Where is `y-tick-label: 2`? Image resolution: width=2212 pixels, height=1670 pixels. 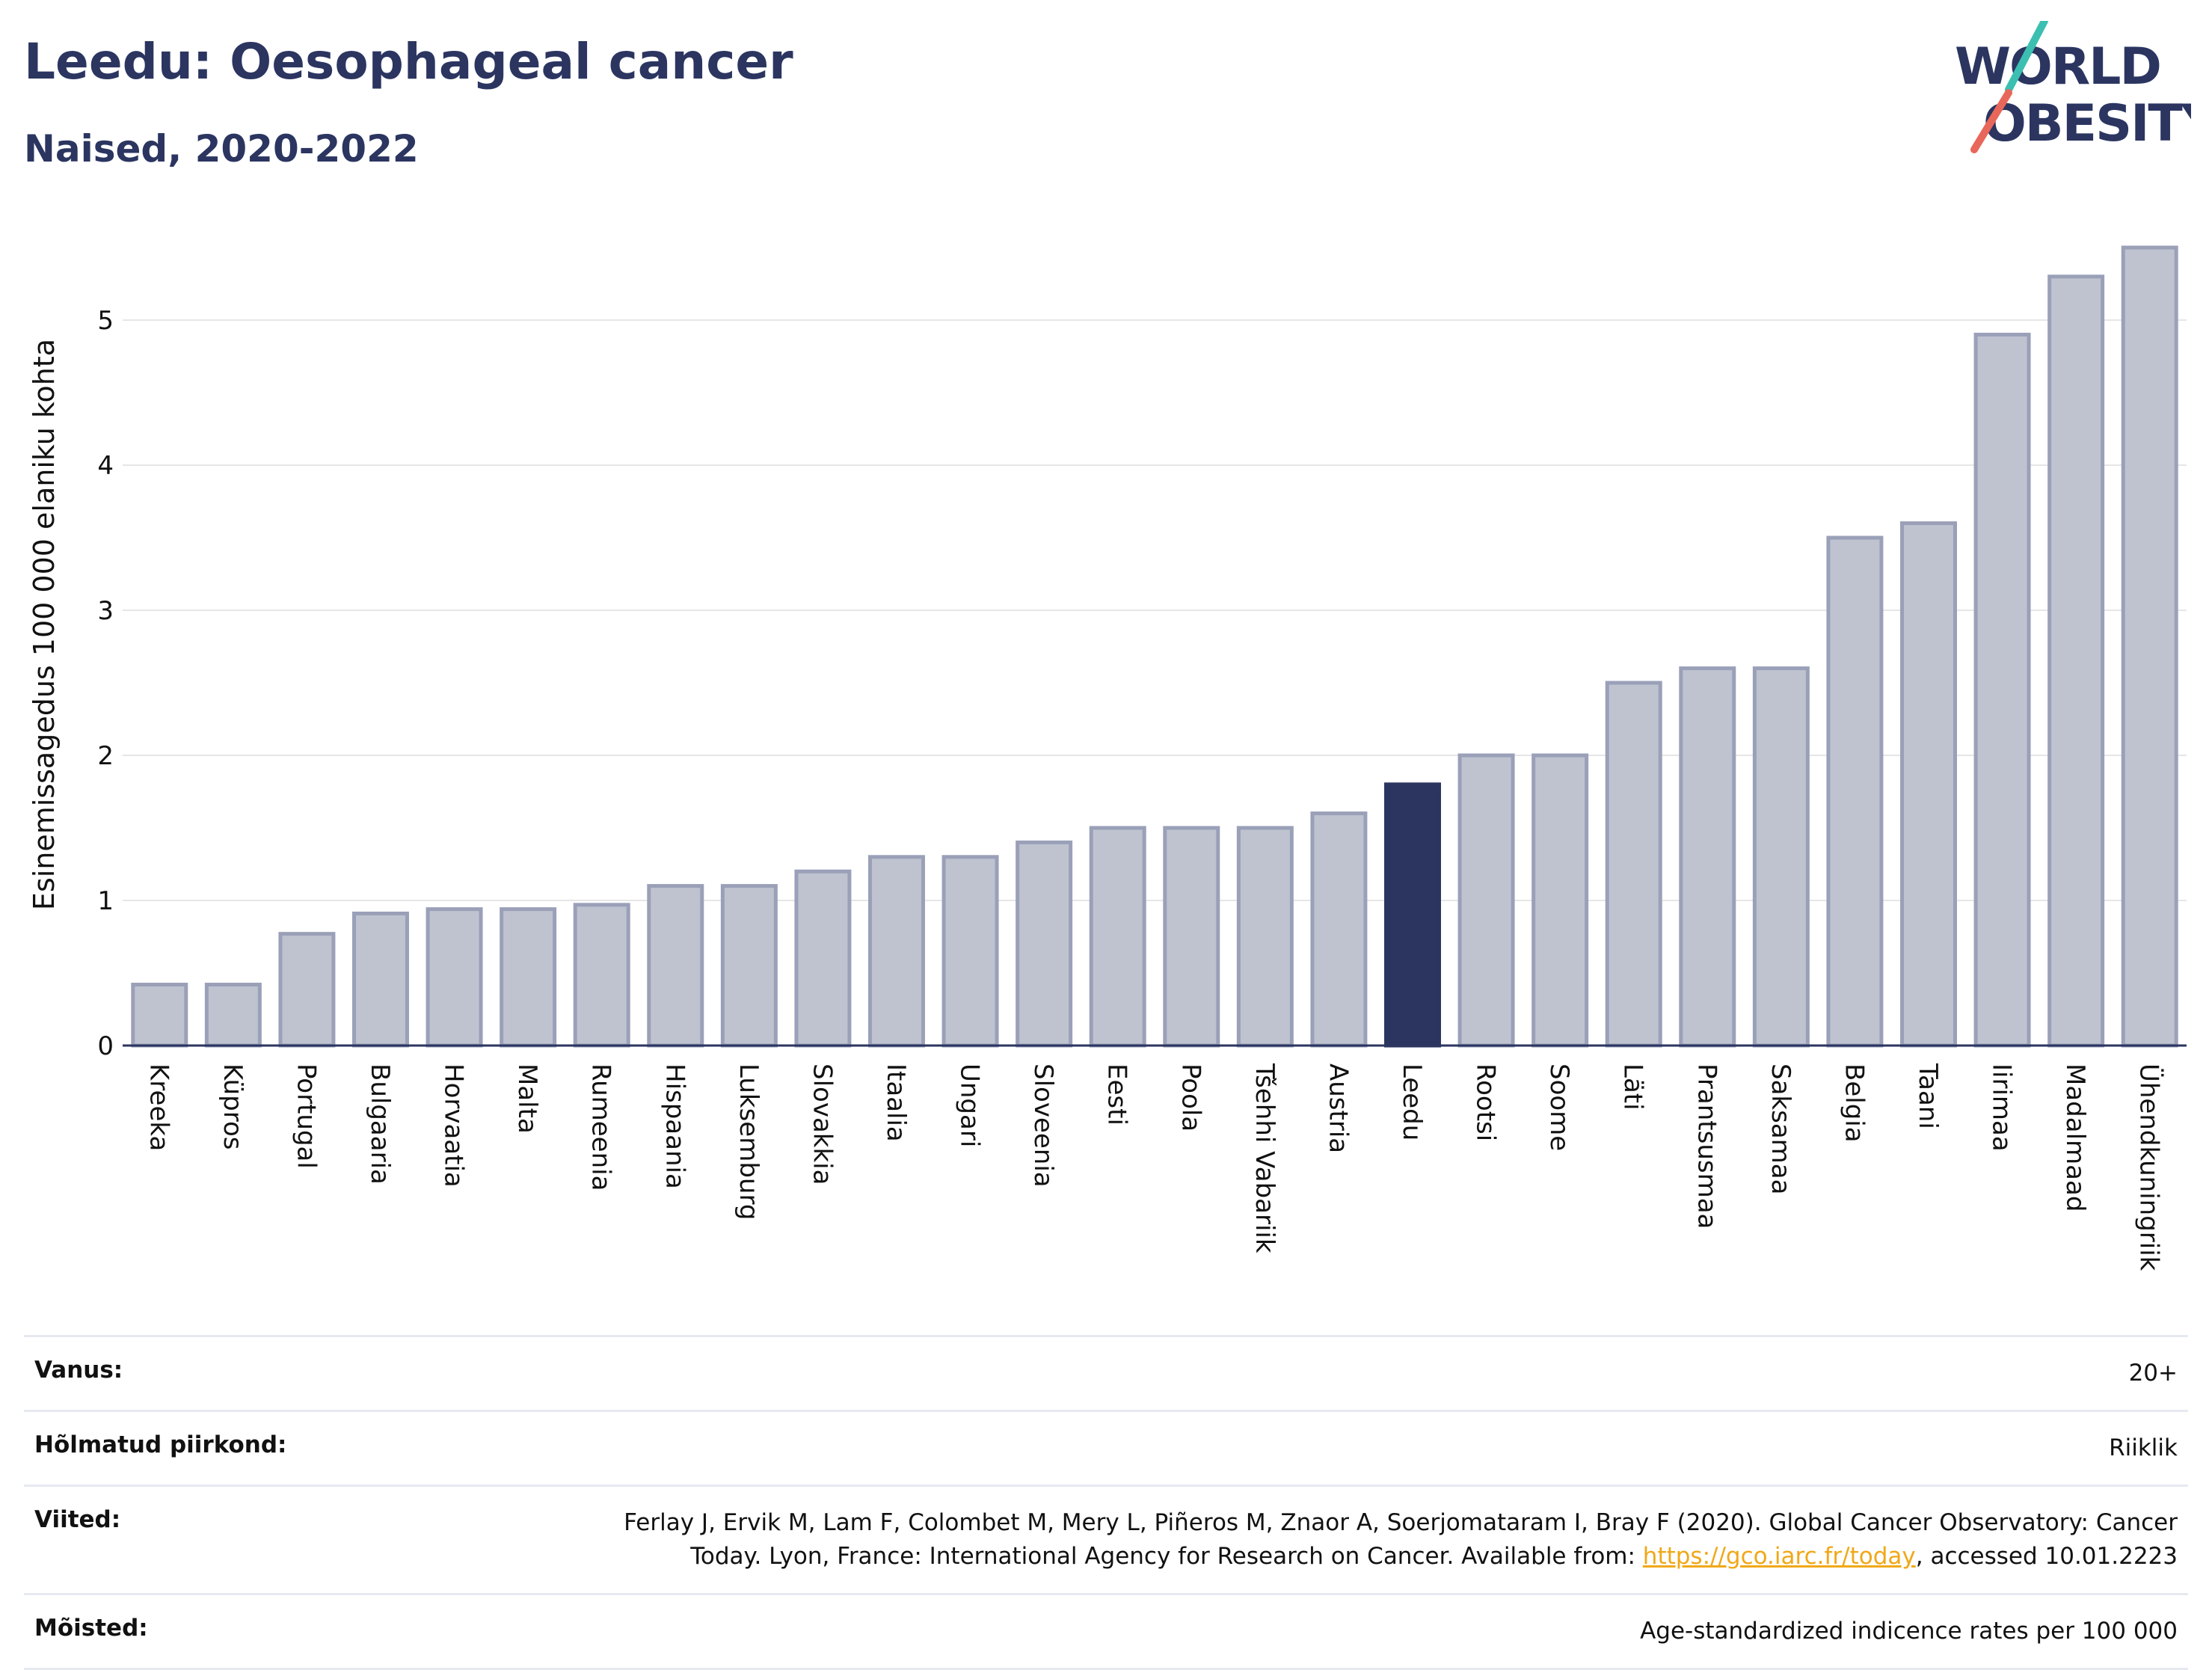 y-tick-label: 2 is located at coordinates (105, 756).